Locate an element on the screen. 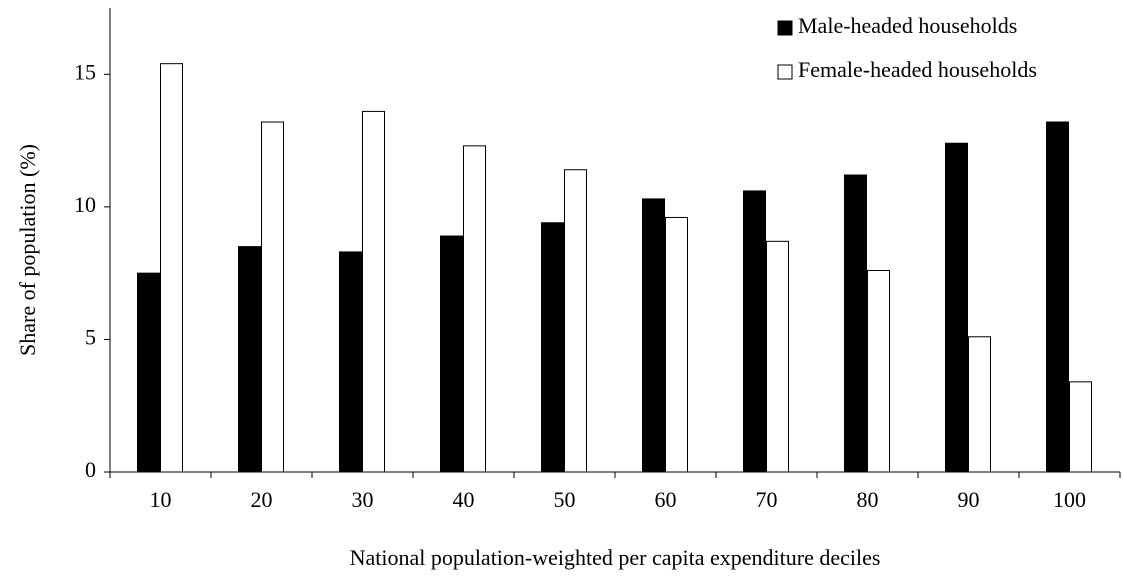 The width and height of the screenshot is (1123, 580). y-axis-label: Share of population (%) is located at coordinates (27, 250).